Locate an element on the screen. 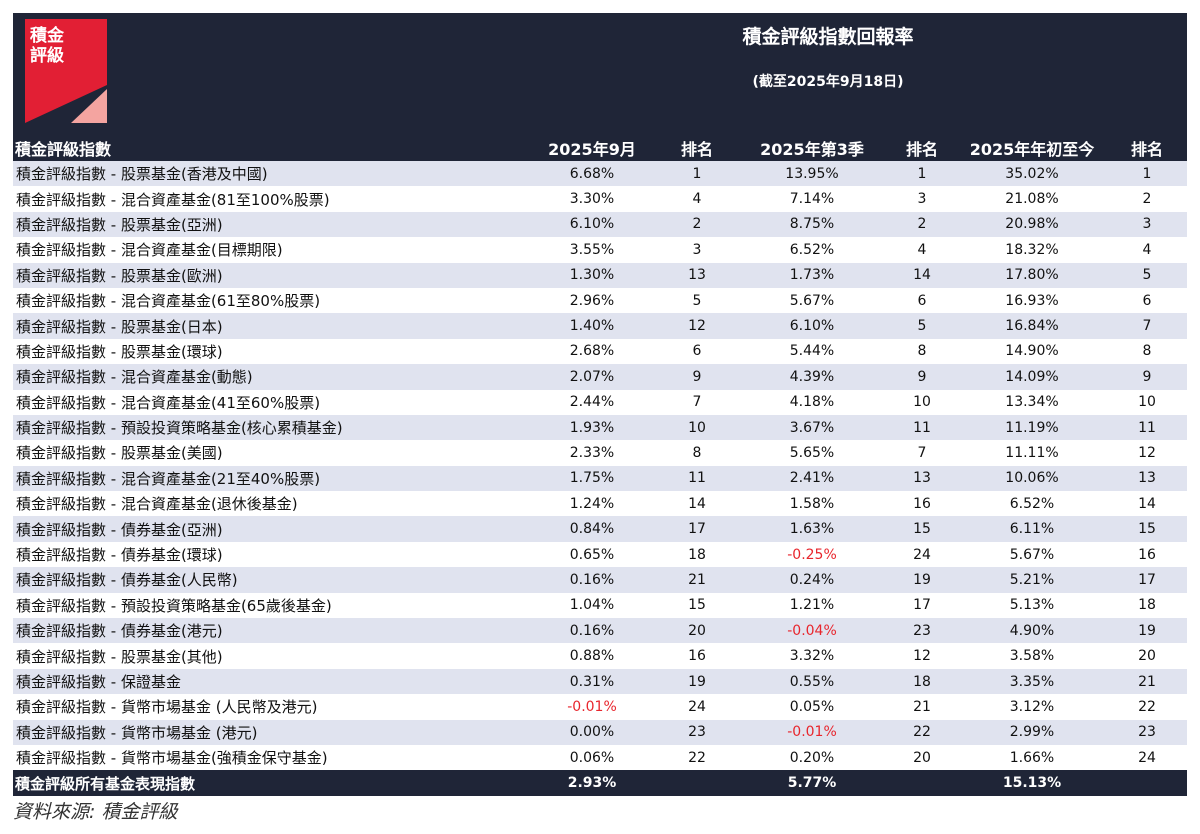  column-header-rank-q3: 排名 is located at coordinates (922, 148).